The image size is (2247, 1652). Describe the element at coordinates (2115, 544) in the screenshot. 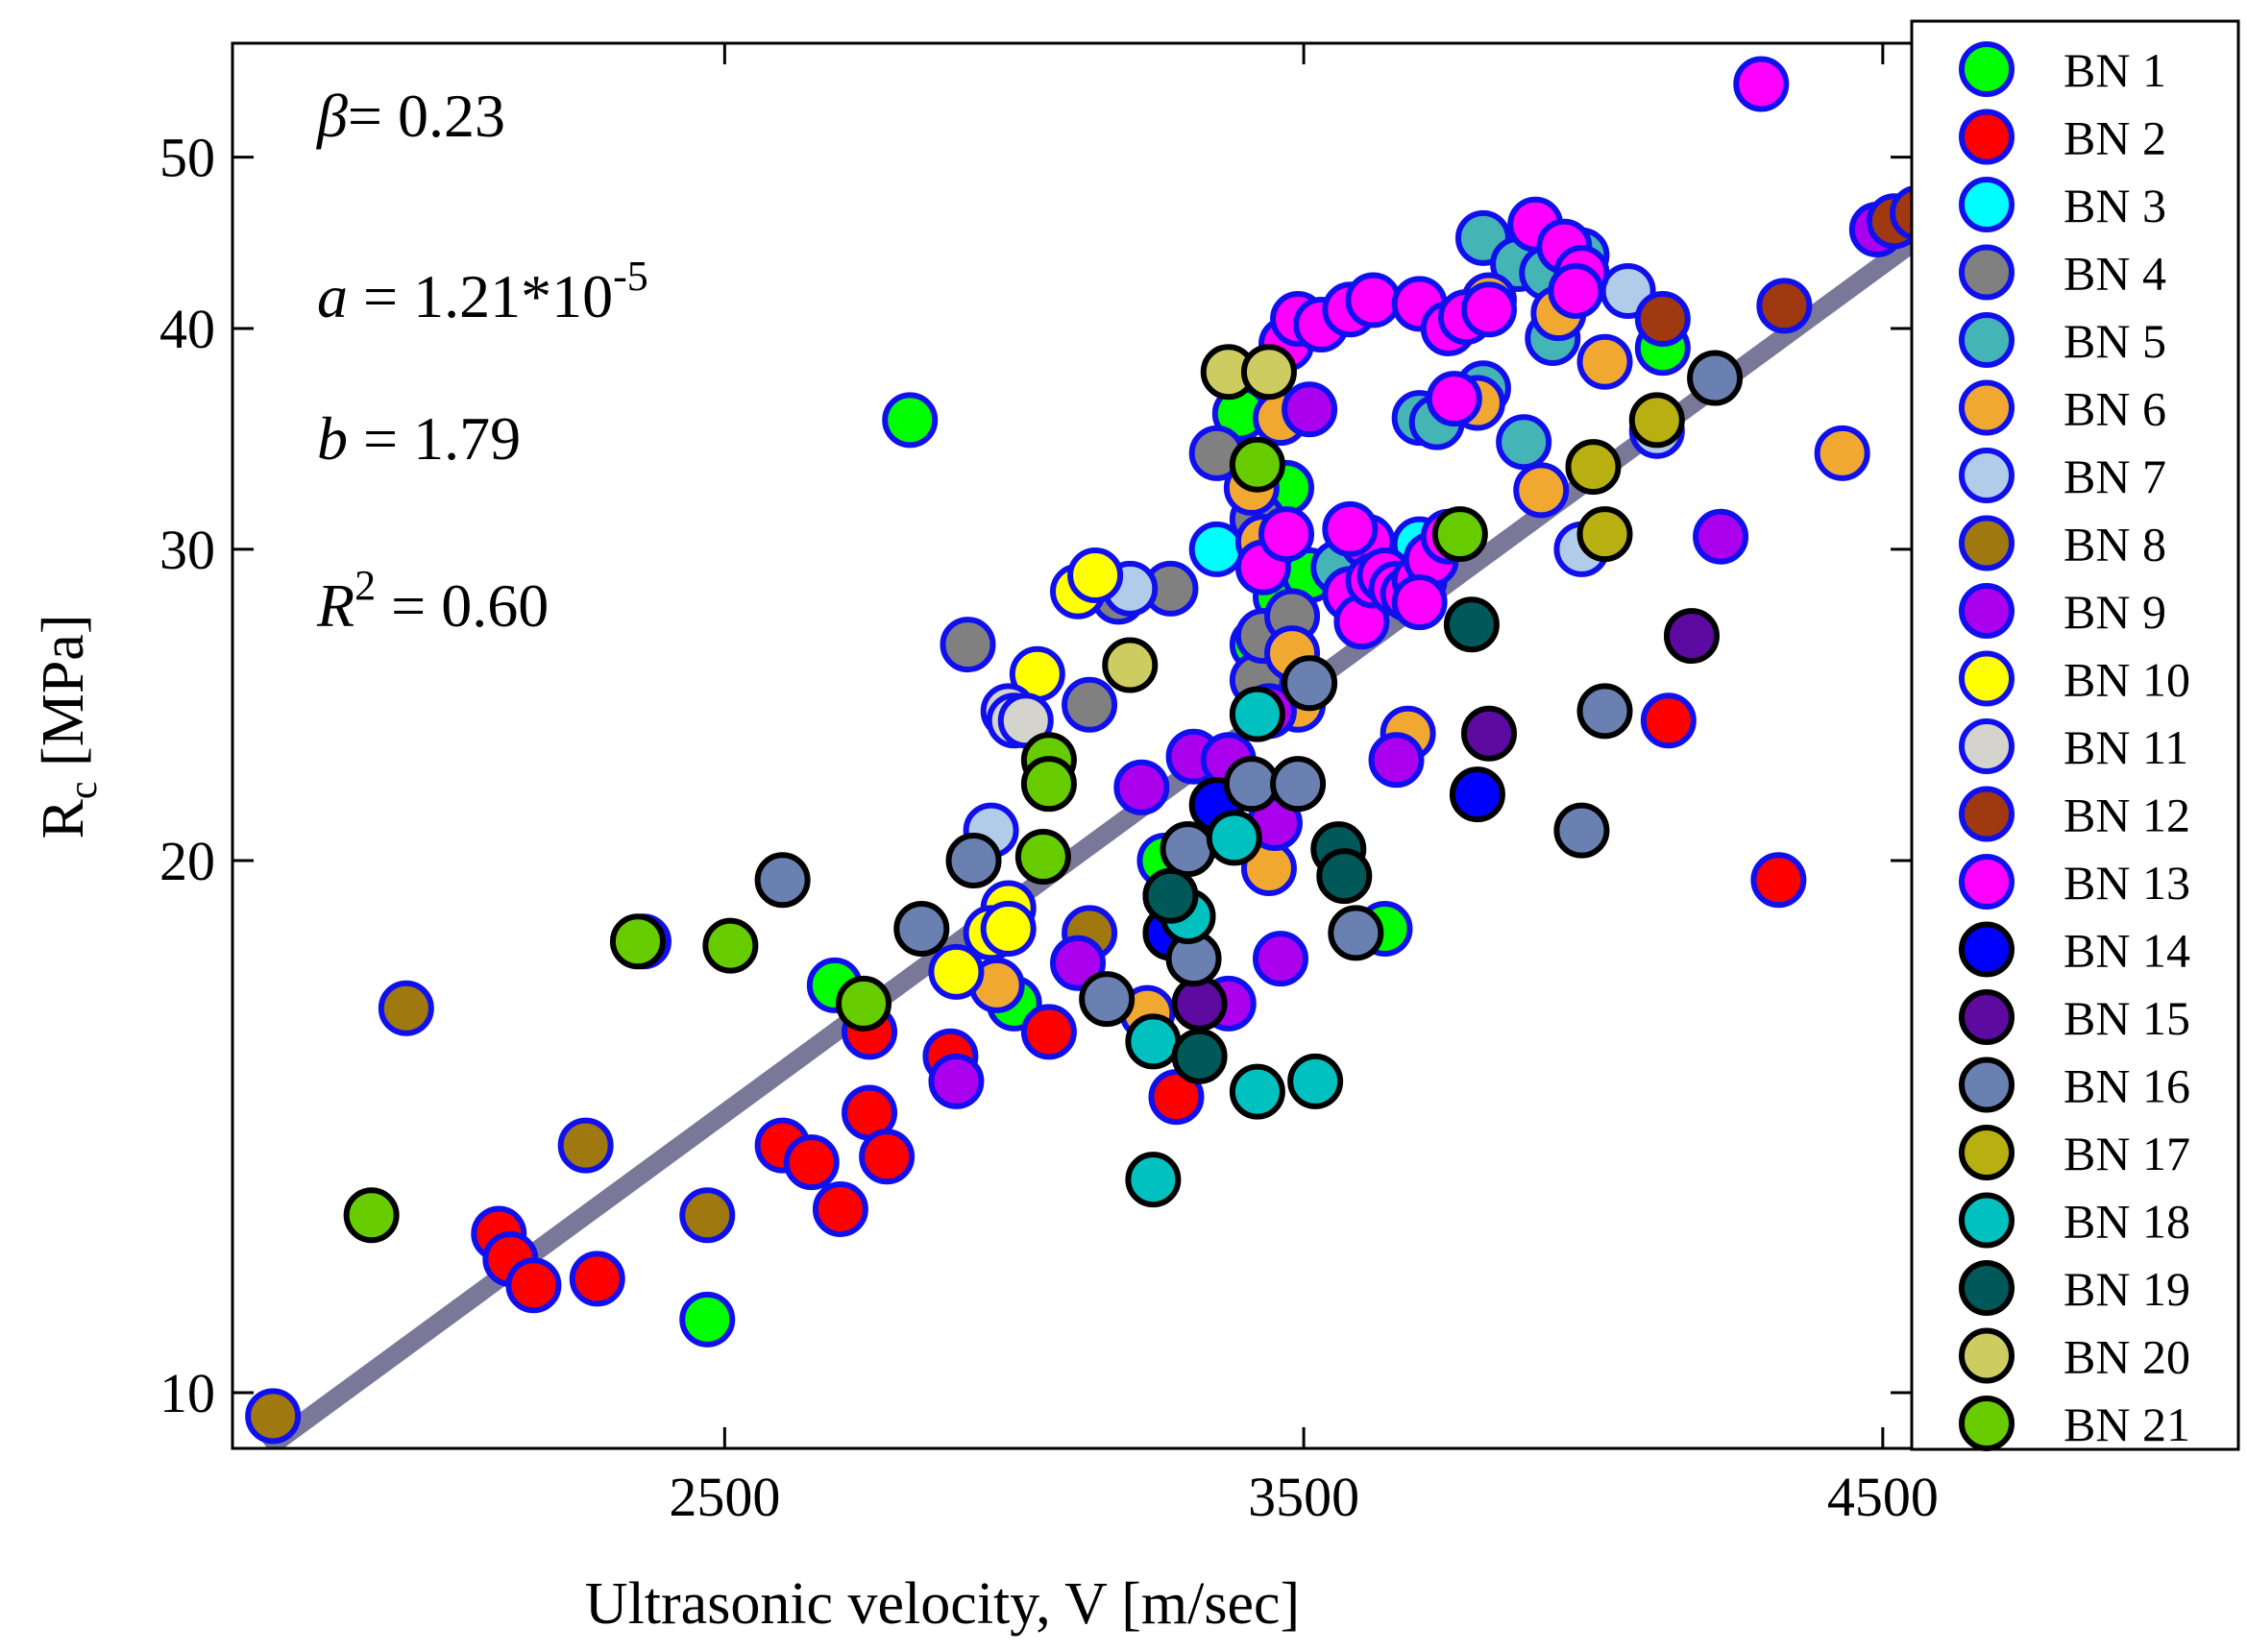

I see `legend-label: BN 8` at that location.